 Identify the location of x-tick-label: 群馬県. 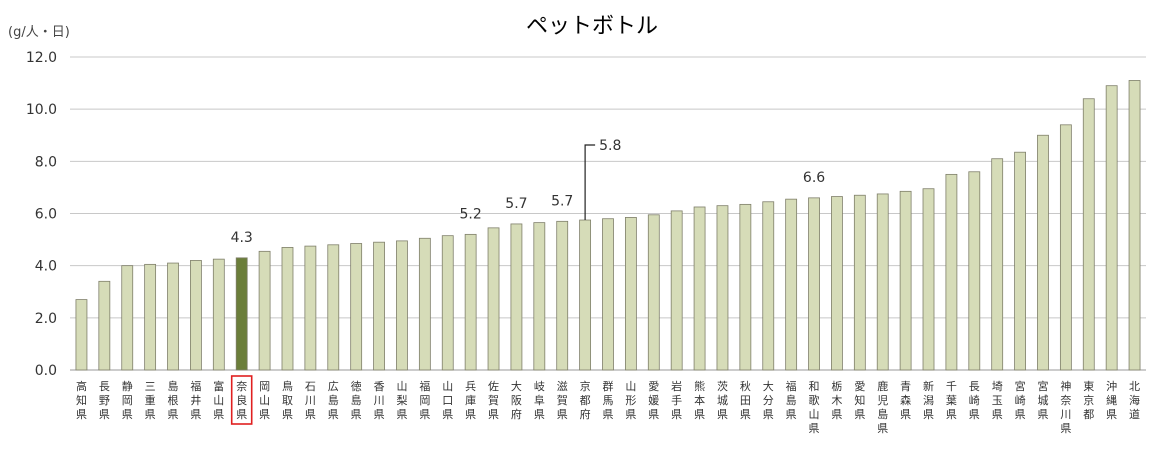
(608, 400).